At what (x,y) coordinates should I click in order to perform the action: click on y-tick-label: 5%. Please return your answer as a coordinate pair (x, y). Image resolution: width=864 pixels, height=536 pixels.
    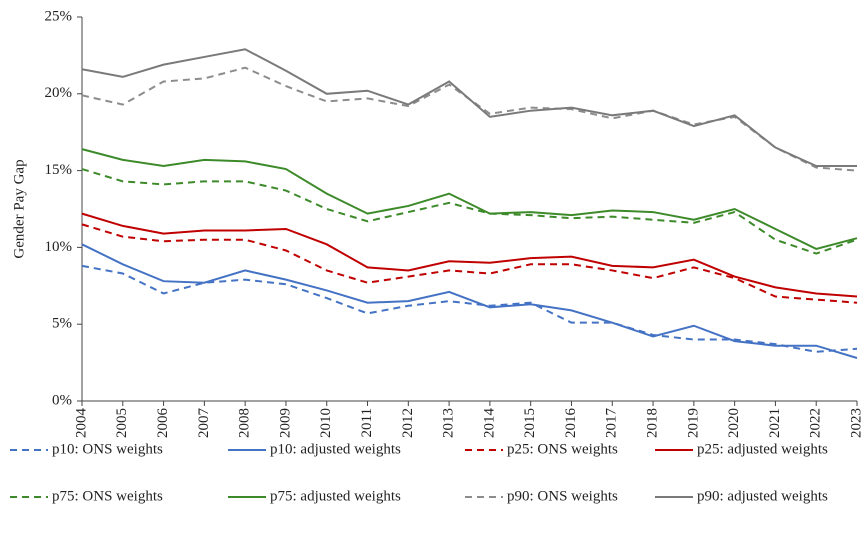
    Looking at the image, I should click on (62, 324).